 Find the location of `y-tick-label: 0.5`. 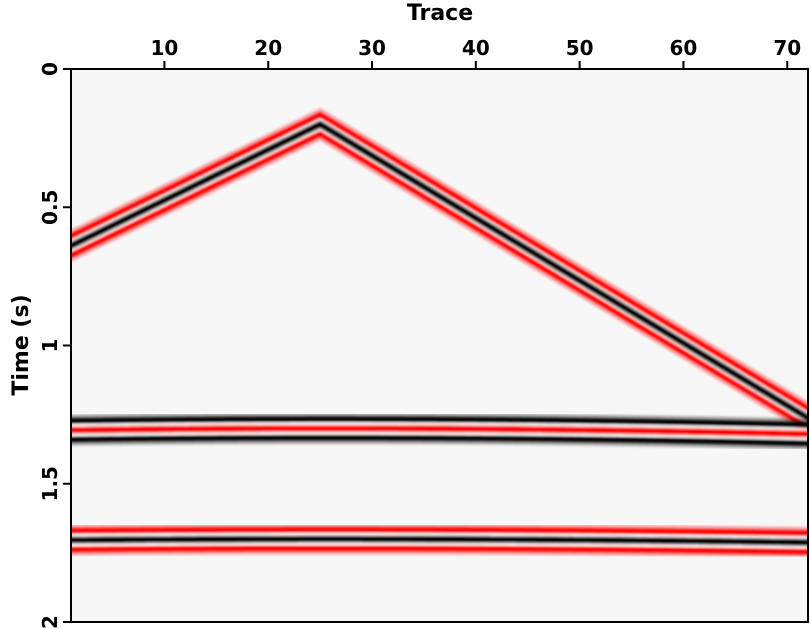

y-tick-label: 0.5 is located at coordinates (50, 207).